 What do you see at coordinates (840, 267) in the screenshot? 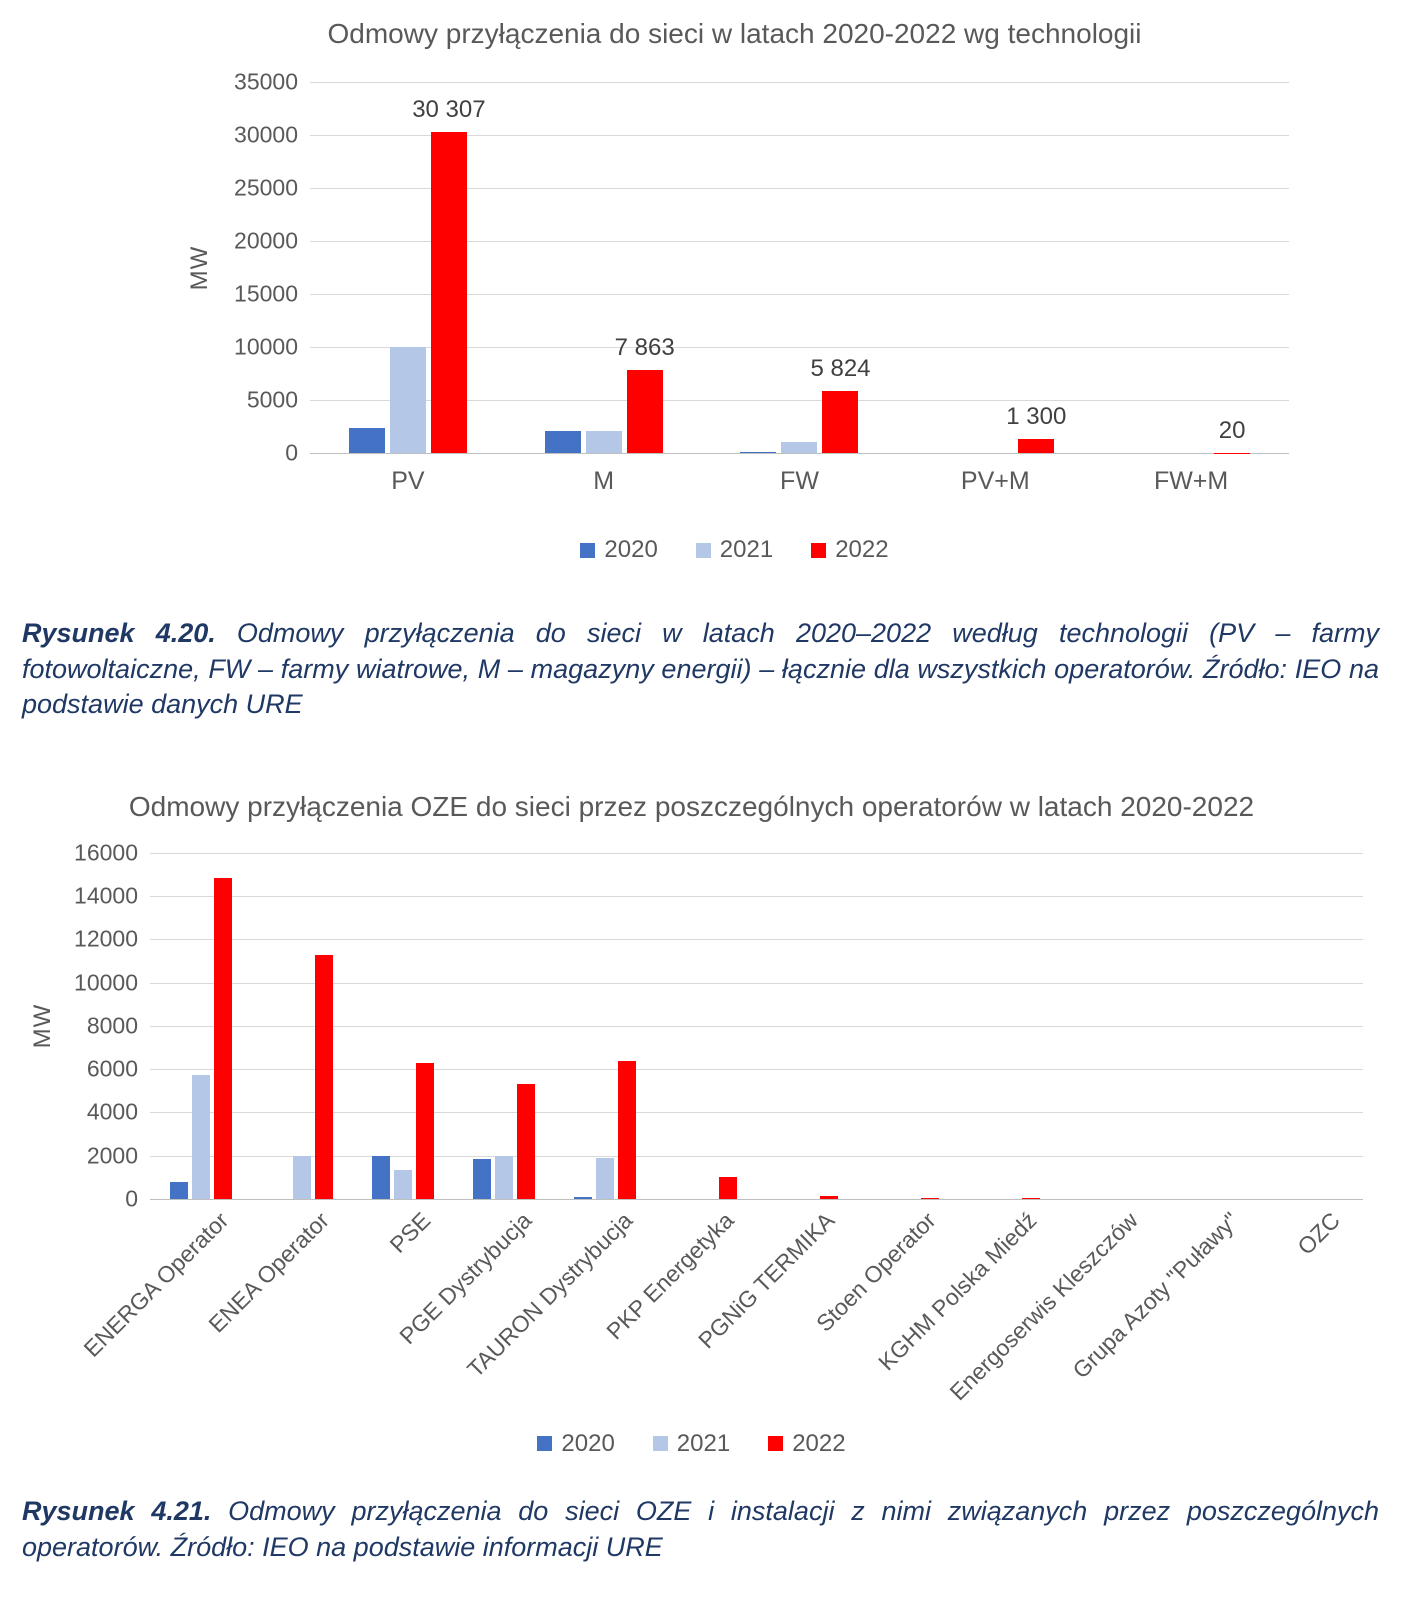
I see `bar-slot: 5 824` at bounding box center [840, 267].